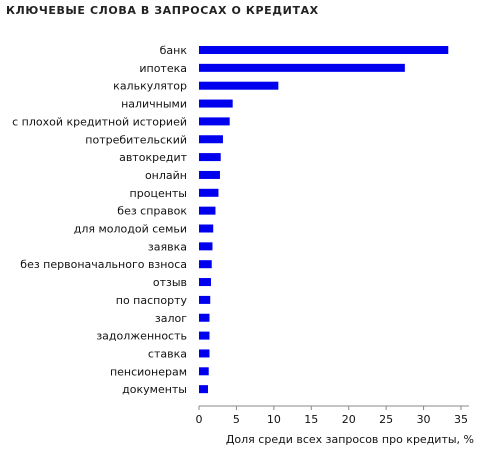 Image resolution: width=482 pixels, height=458 pixels. Describe the element at coordinates (154, 104) in the screenshot. I see `category-label: наличными` at that location.